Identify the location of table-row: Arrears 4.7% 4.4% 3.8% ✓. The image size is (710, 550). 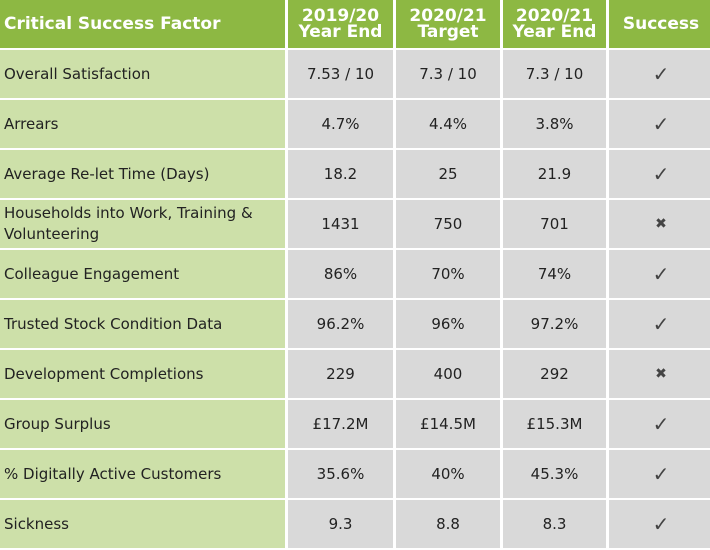
(355, 124).